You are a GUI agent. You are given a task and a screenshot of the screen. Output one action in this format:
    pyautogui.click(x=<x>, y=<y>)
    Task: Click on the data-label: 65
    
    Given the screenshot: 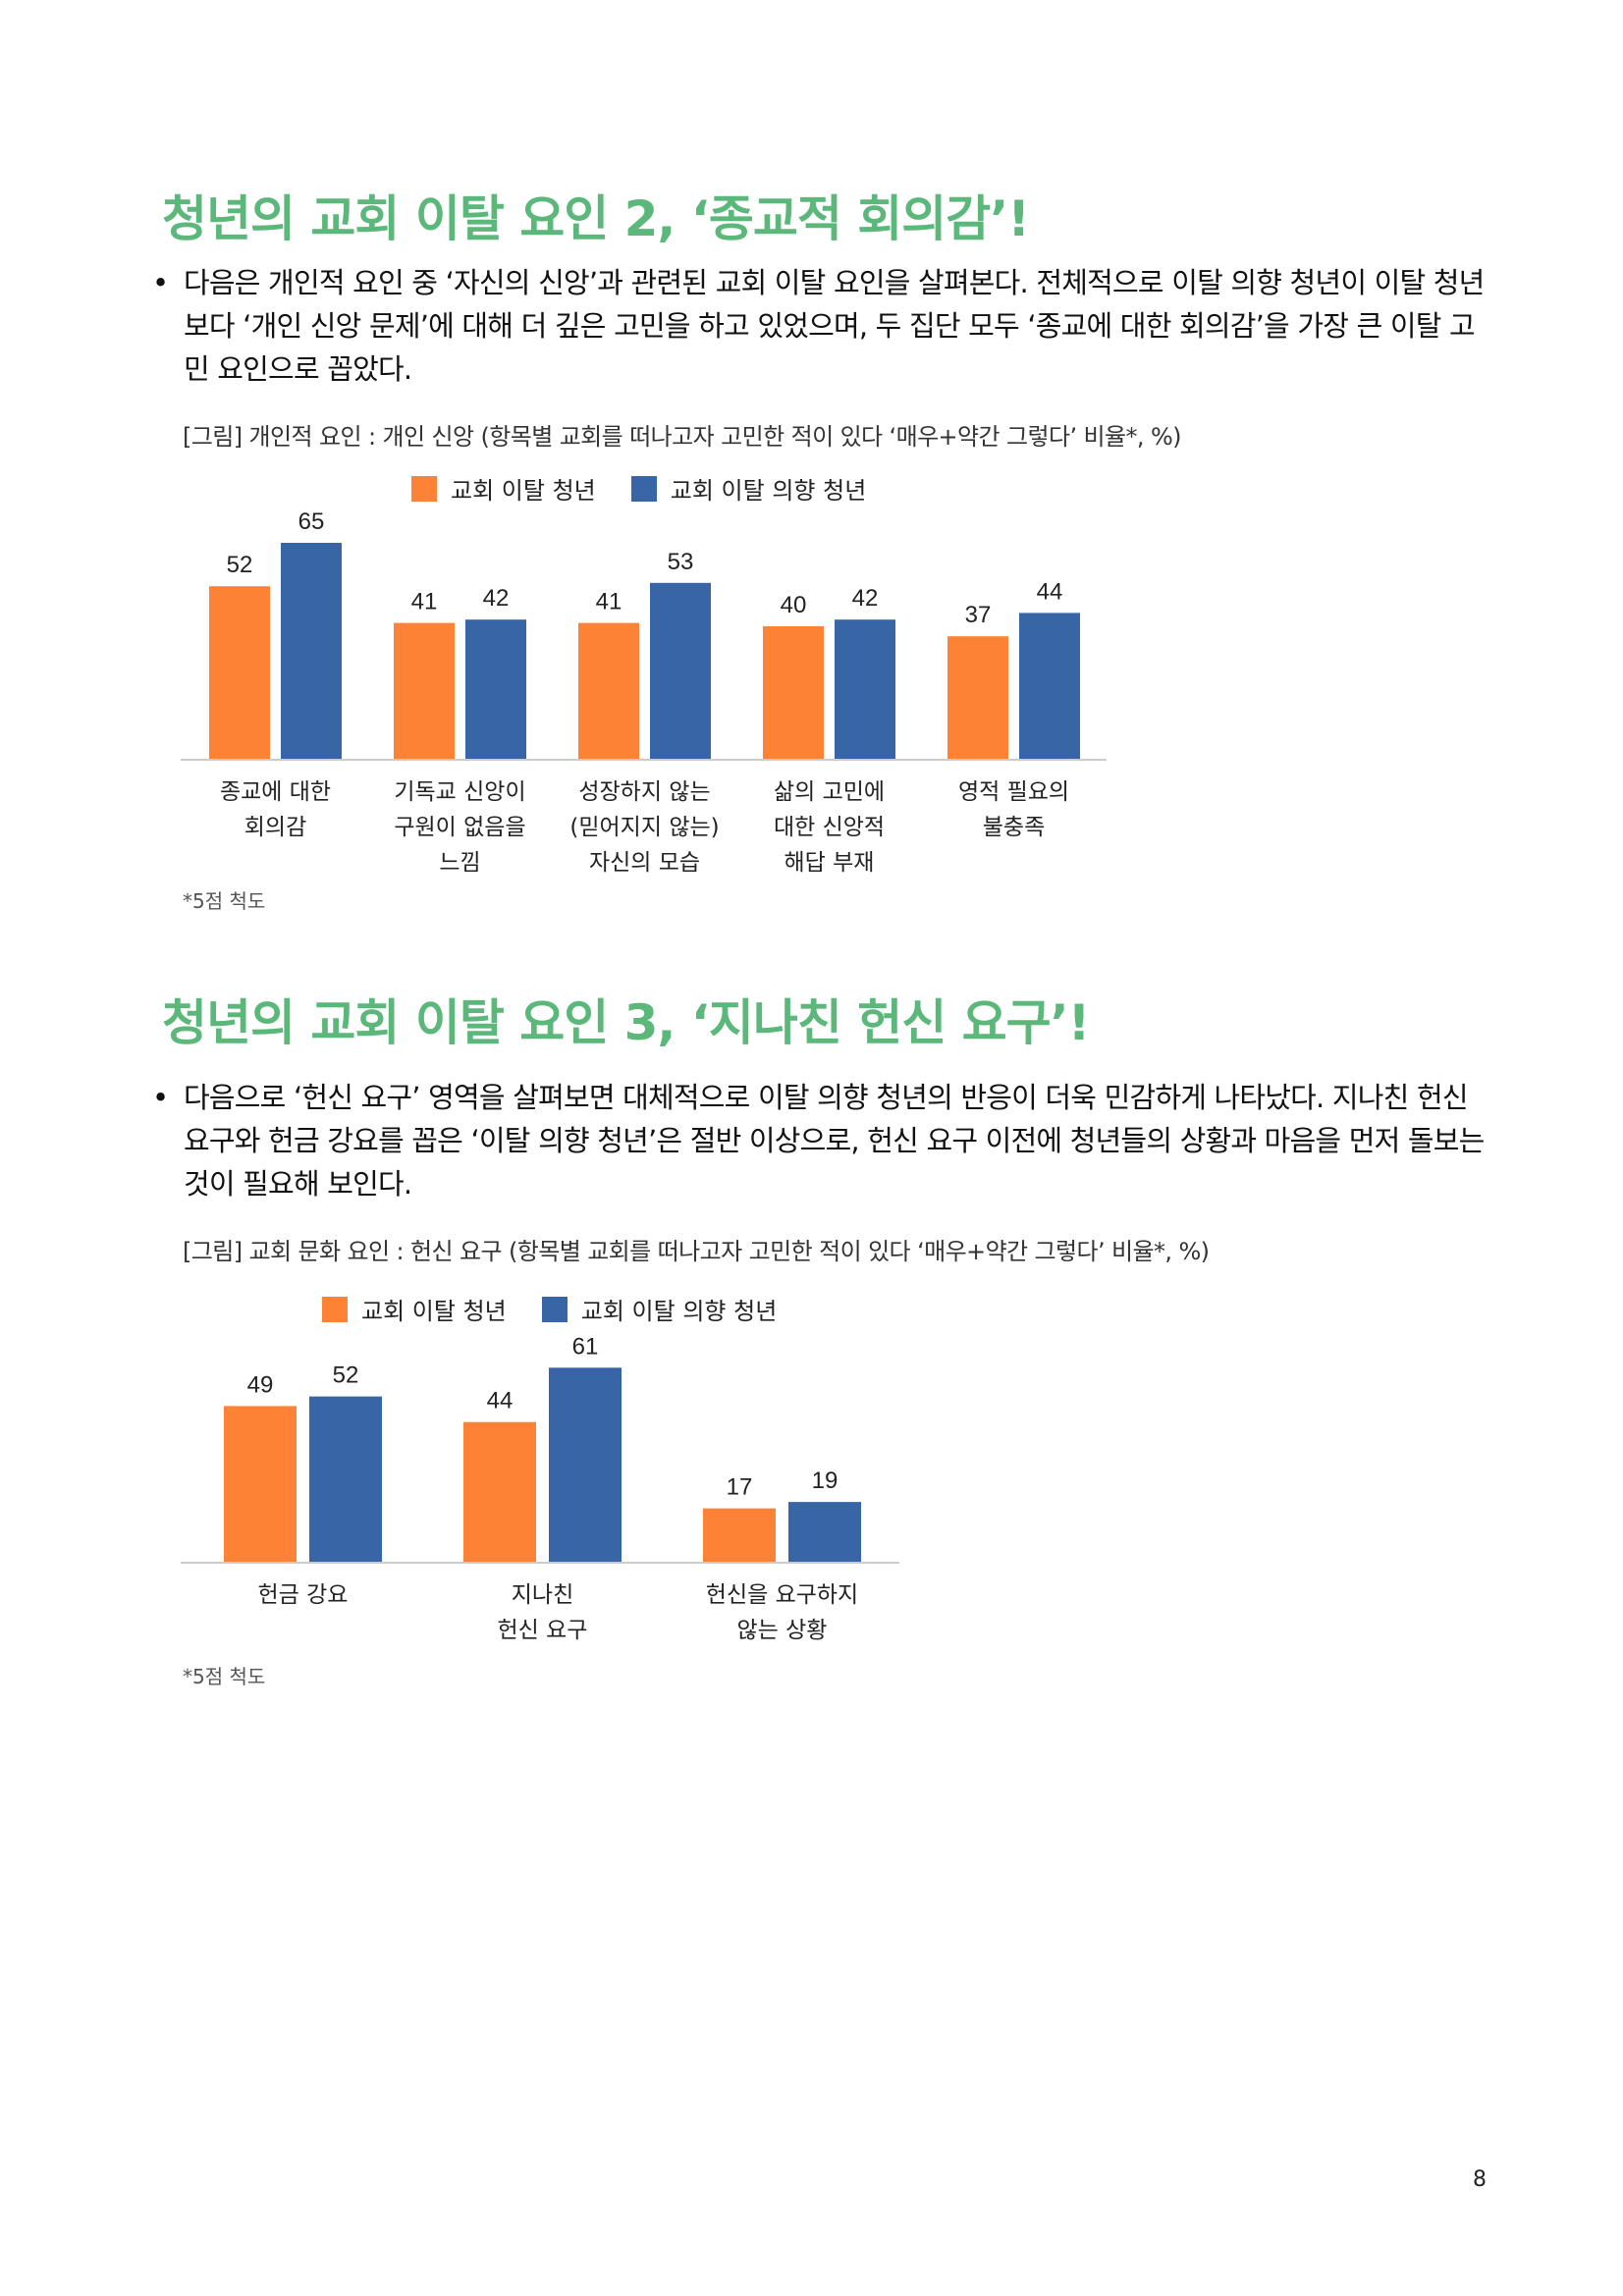 What is the action you would take?
    pyautogui.click(x=311, y=521)
    